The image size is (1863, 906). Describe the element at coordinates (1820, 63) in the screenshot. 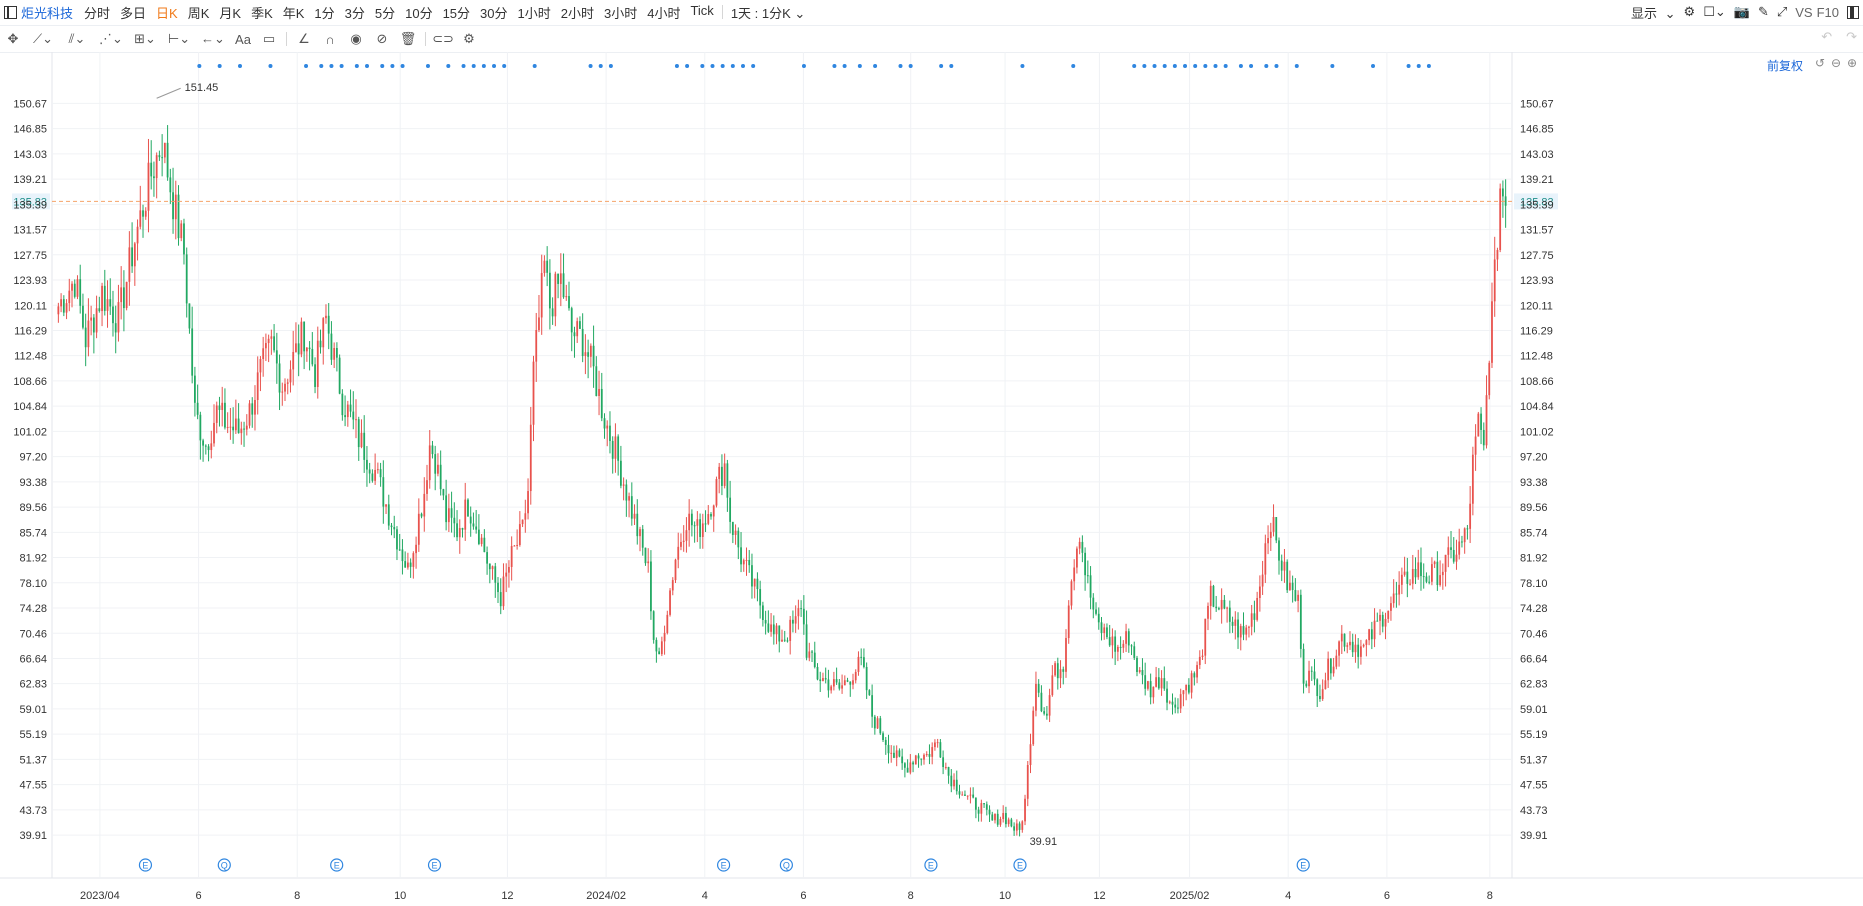

I see `reset-icon: ↺` at that location.